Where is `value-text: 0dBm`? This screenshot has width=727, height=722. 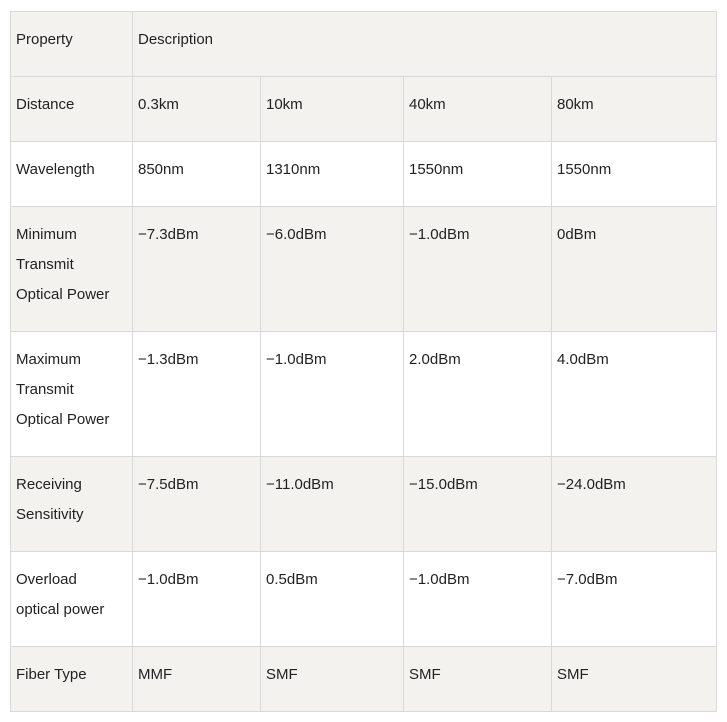
value-text: 0dBm is located at coordinates (577, 234).